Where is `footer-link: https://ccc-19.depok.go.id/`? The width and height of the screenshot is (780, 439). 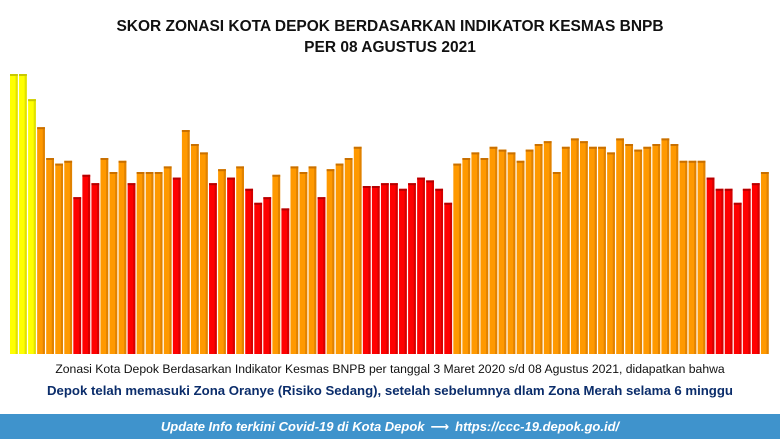 footer-link: https://ccc-19.depok.go.id/ is located at coordinates (537, 426).